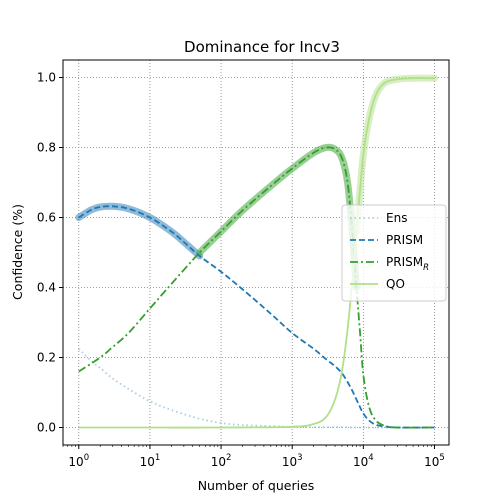 Image resolution: width=500 pixels, height=500 pixels. Describe the element at coordinates (253, 457) in the screenshot. I see `x-axis-ticks: 10⁰ 10¹ 10² 10³ 10⁴ 10⁵` at that location.